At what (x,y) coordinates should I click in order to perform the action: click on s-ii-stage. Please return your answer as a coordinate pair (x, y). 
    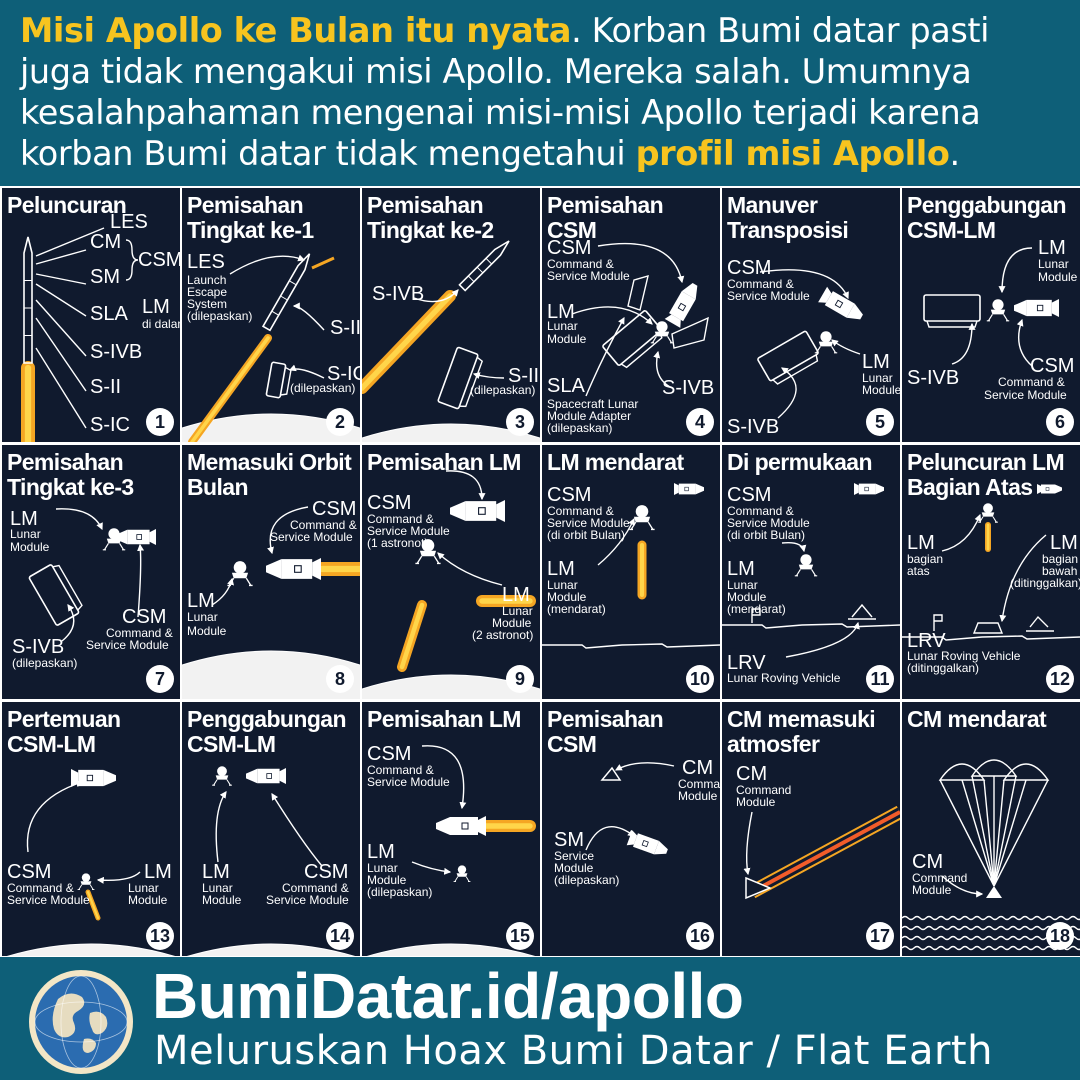
    Looking at the image, I should click on (460, 378).